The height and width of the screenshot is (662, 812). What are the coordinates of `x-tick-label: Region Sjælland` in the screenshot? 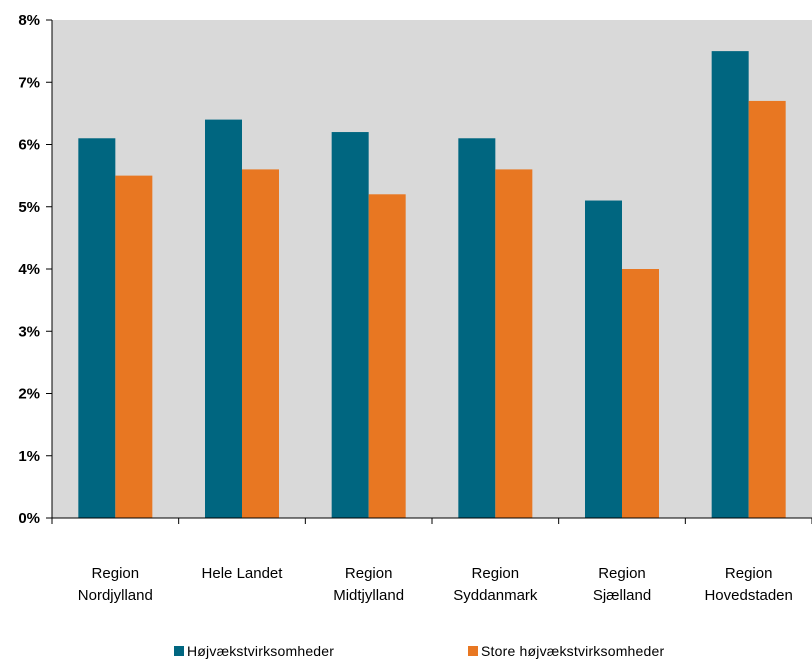 It's located at (622, 584).